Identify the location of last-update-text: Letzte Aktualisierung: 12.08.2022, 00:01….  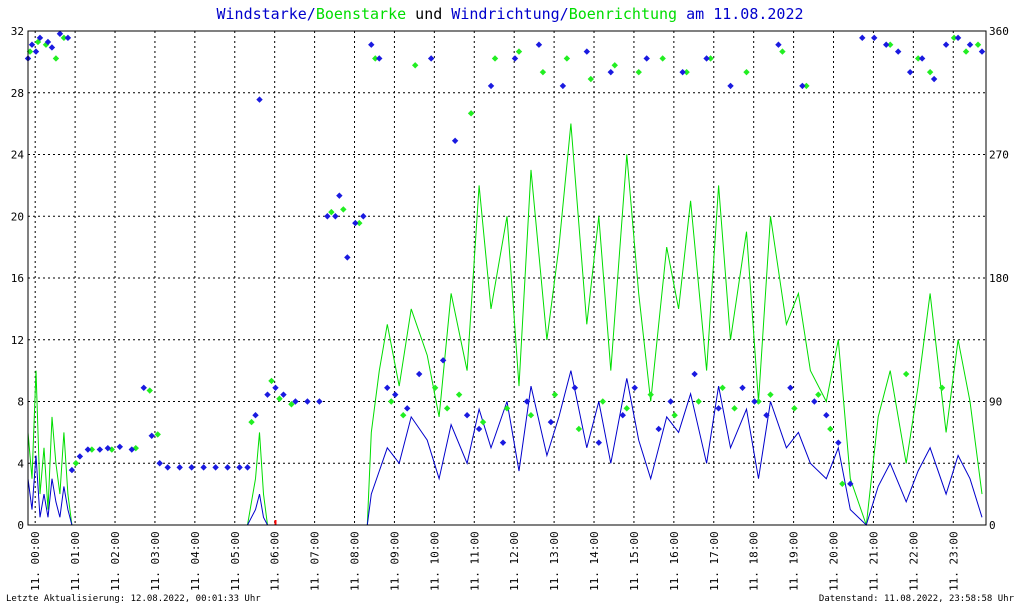
(133, 599).